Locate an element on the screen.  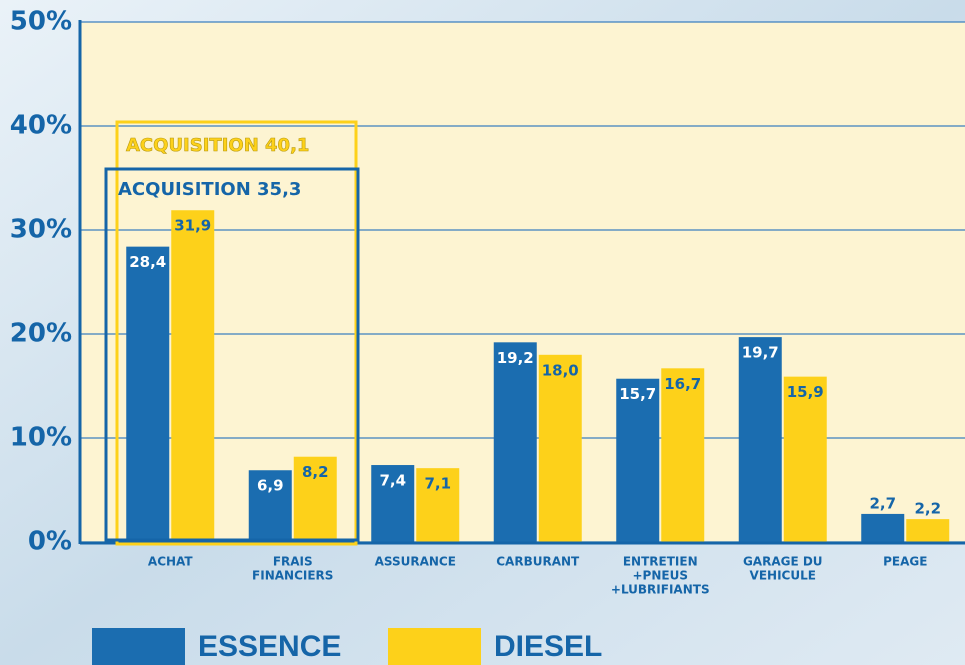
y-tick-label: 10% is located at coordinates (41, 438).